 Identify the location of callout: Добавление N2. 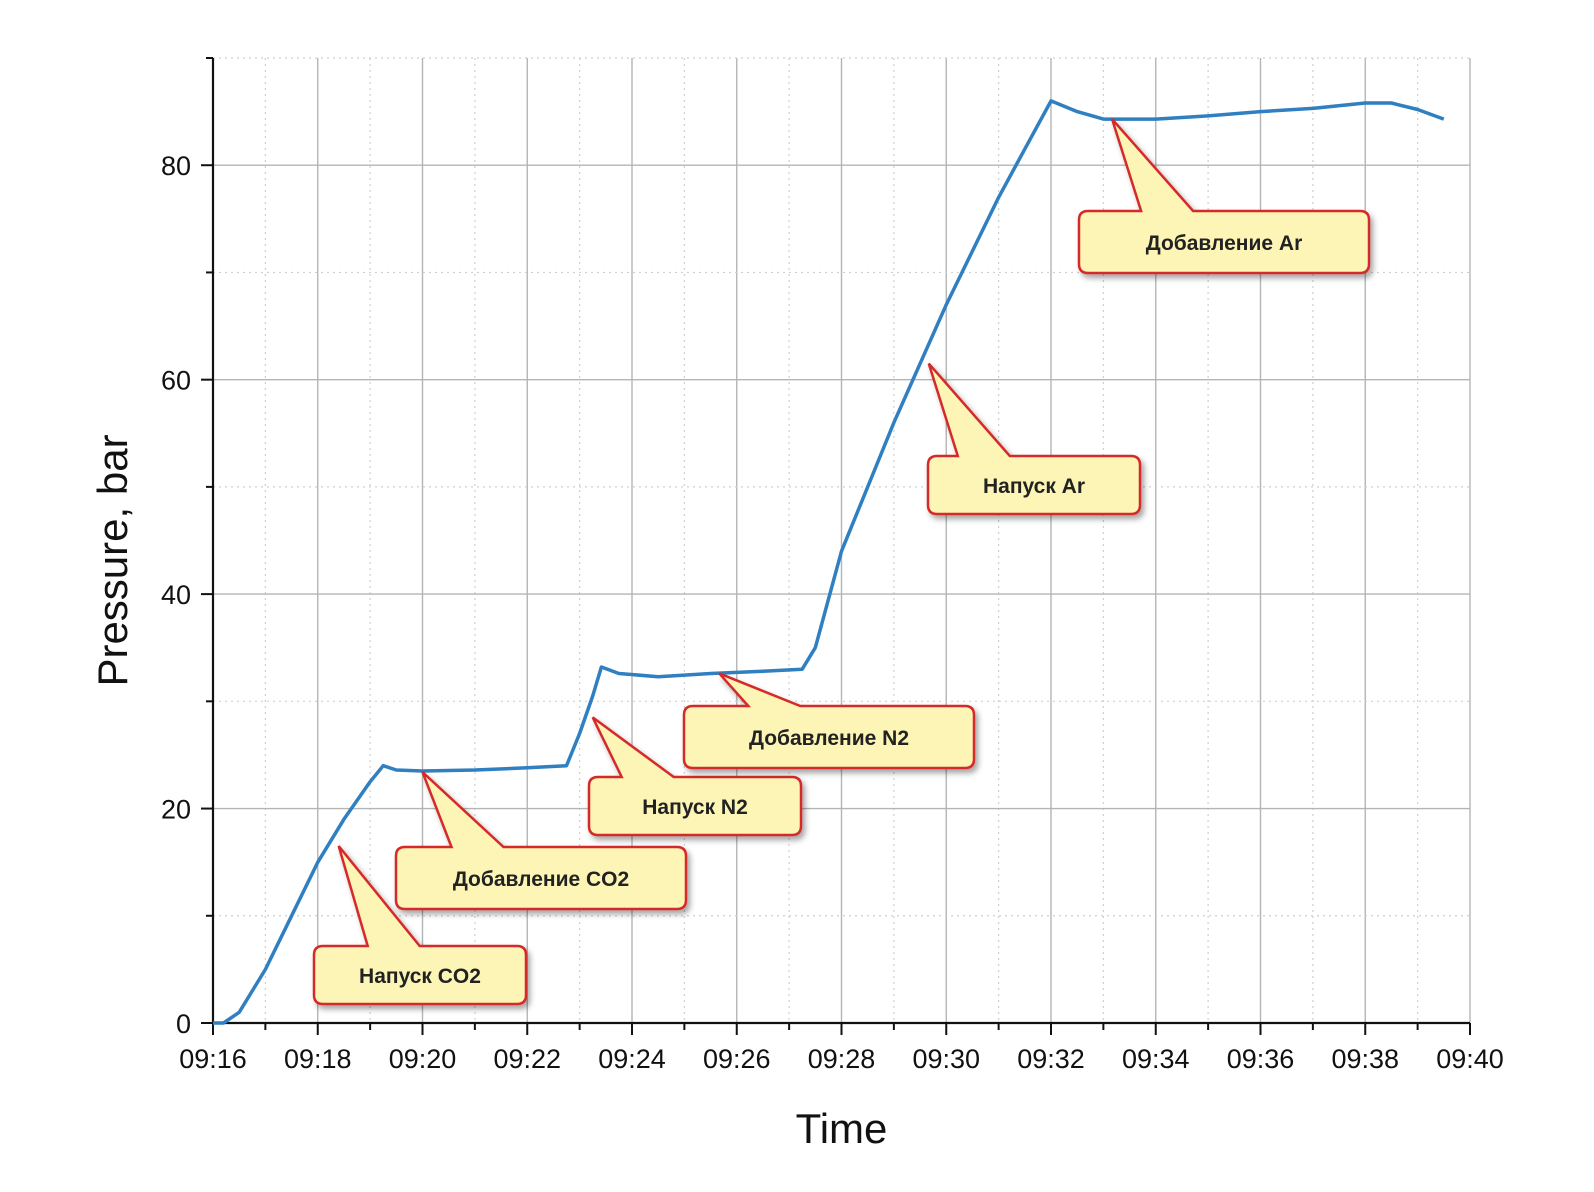
(829, 721).